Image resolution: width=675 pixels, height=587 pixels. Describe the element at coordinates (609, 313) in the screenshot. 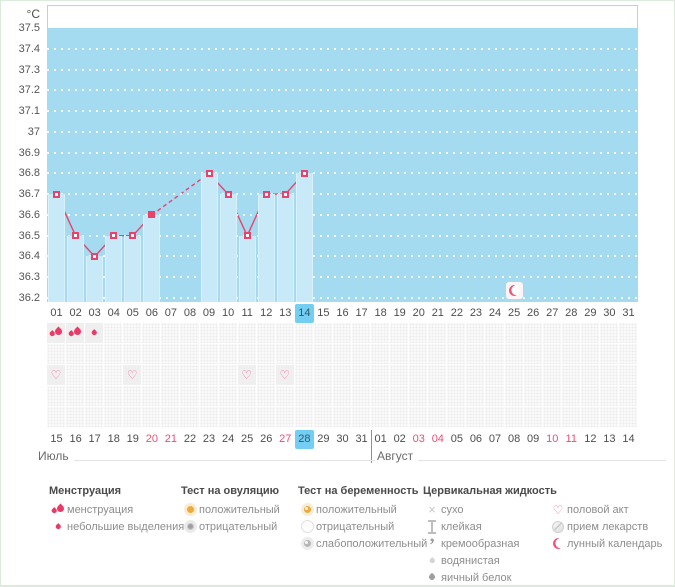

I see `cycle-day-30: 30` at that location.